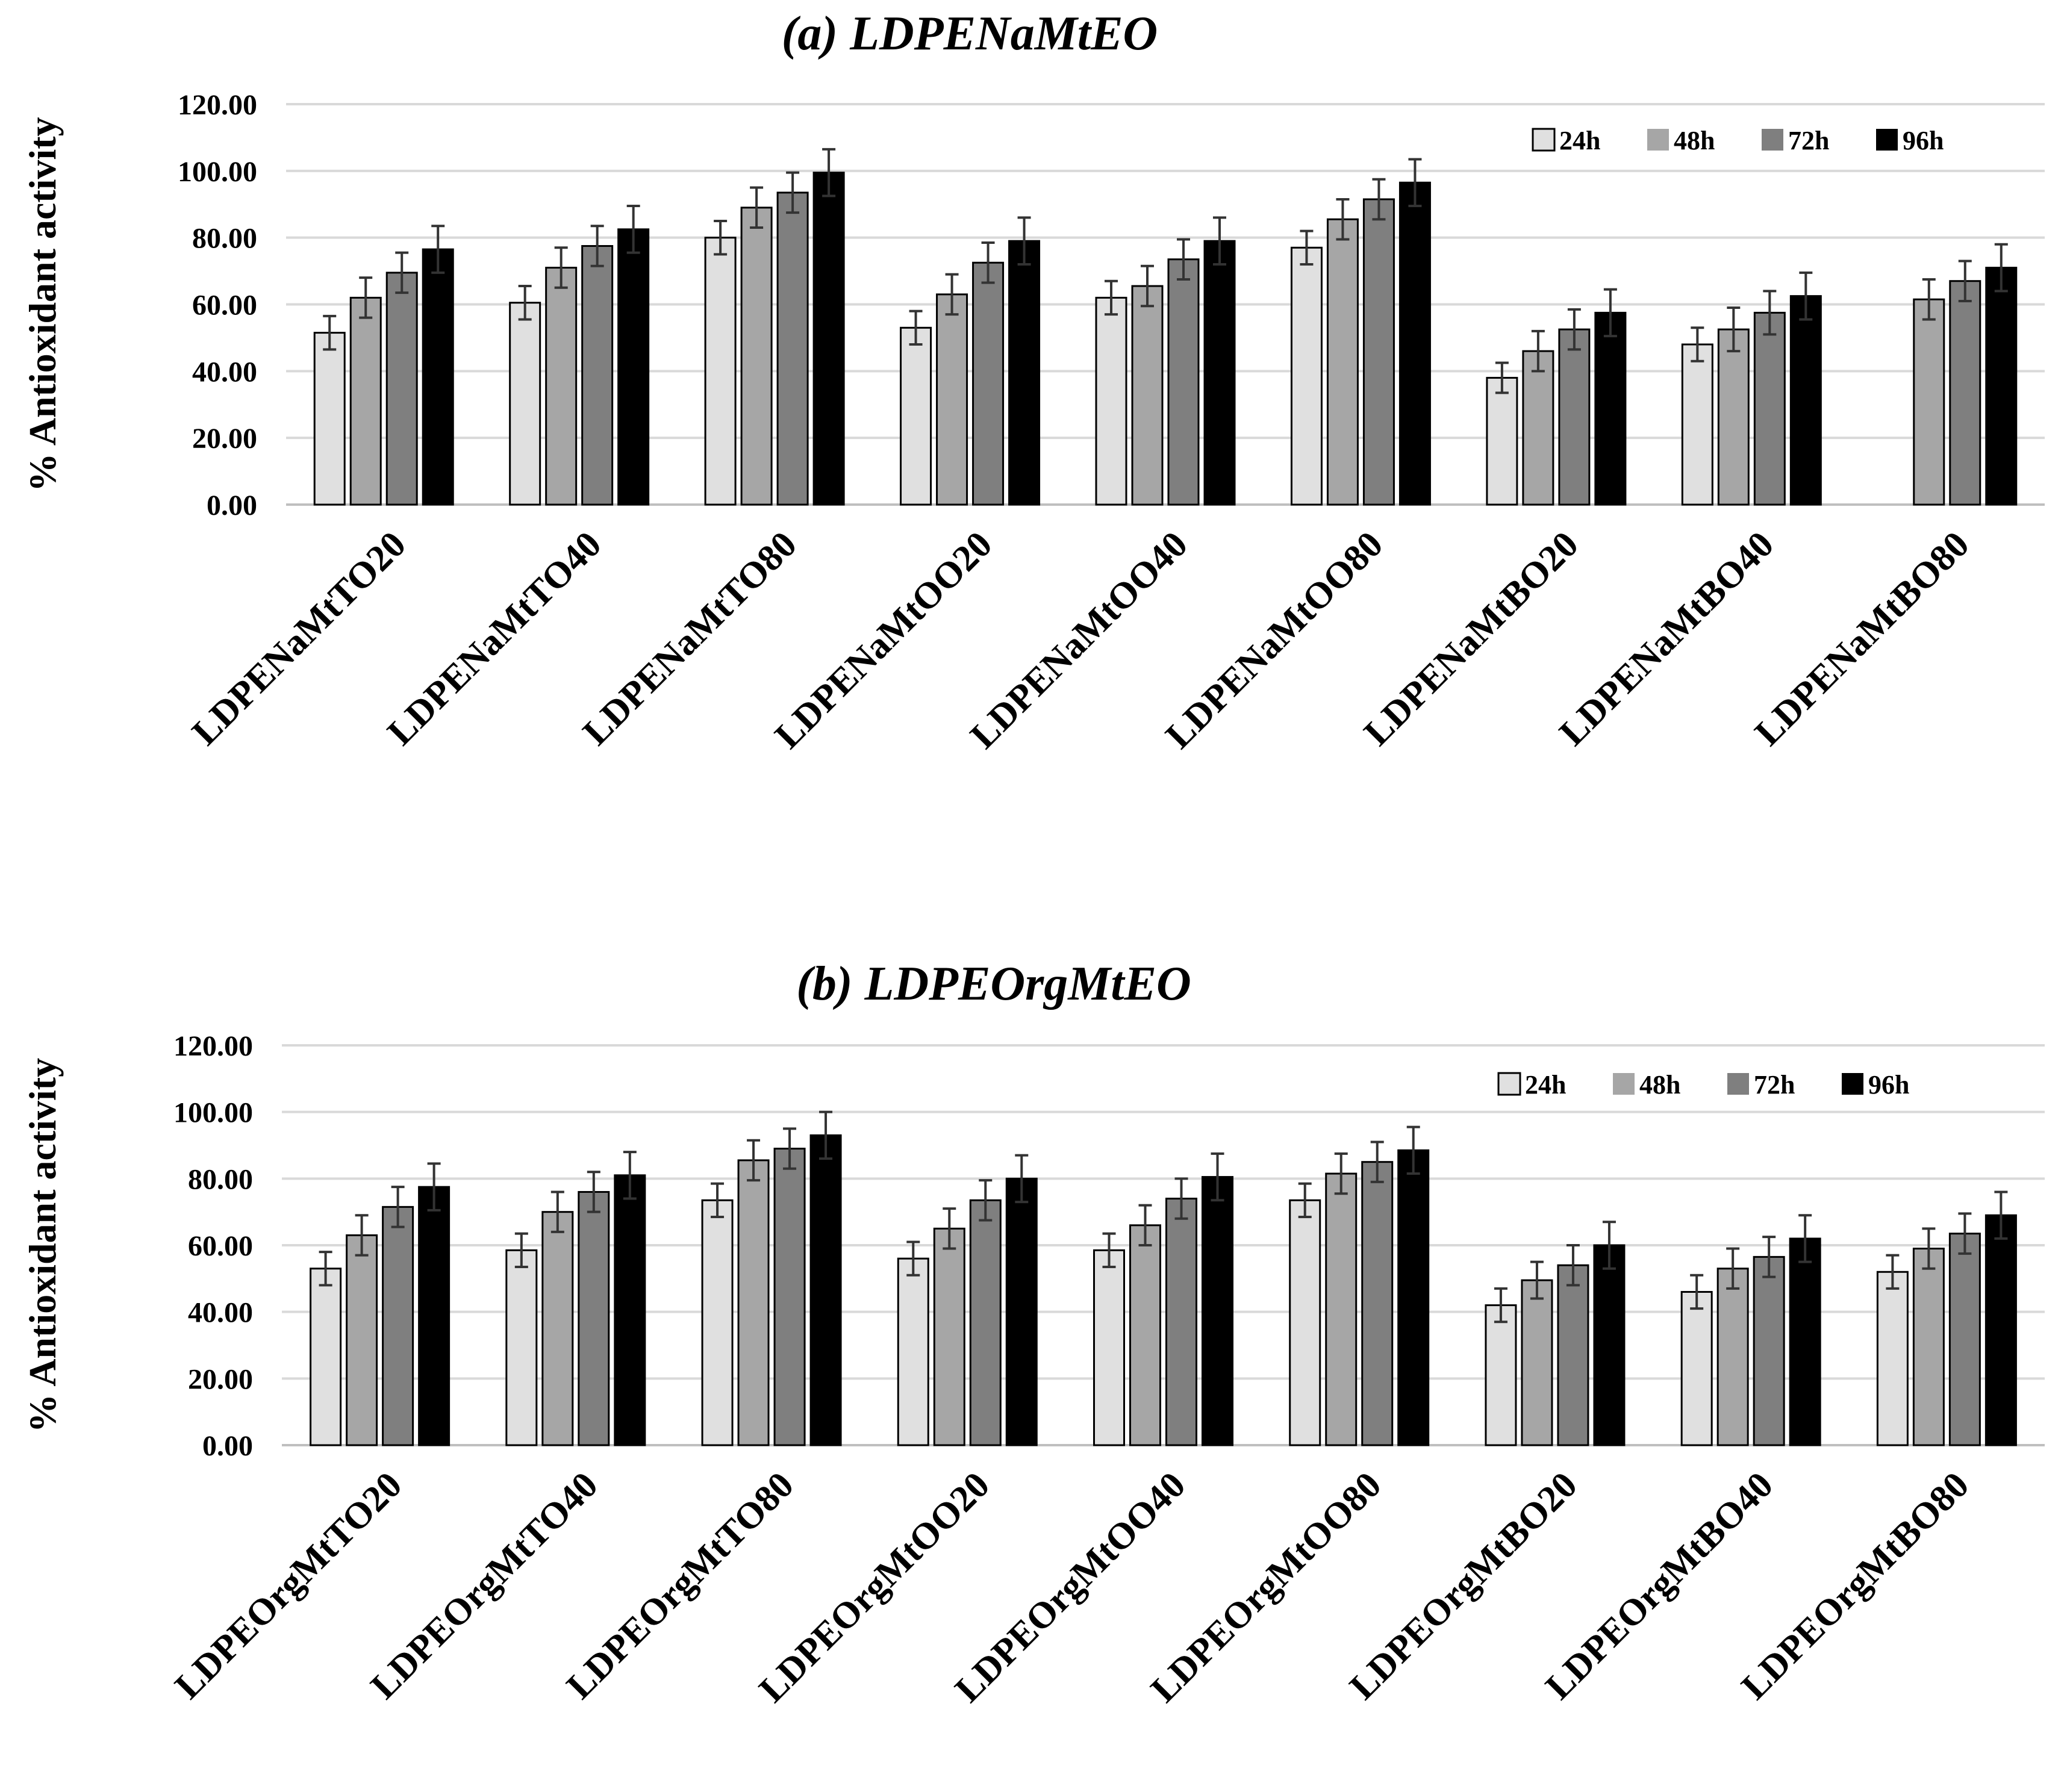 The height and width of the screenshot is (1792, 2067). I want to click on x-category-label: LDPENaMtOO40, so click(1079, 640).